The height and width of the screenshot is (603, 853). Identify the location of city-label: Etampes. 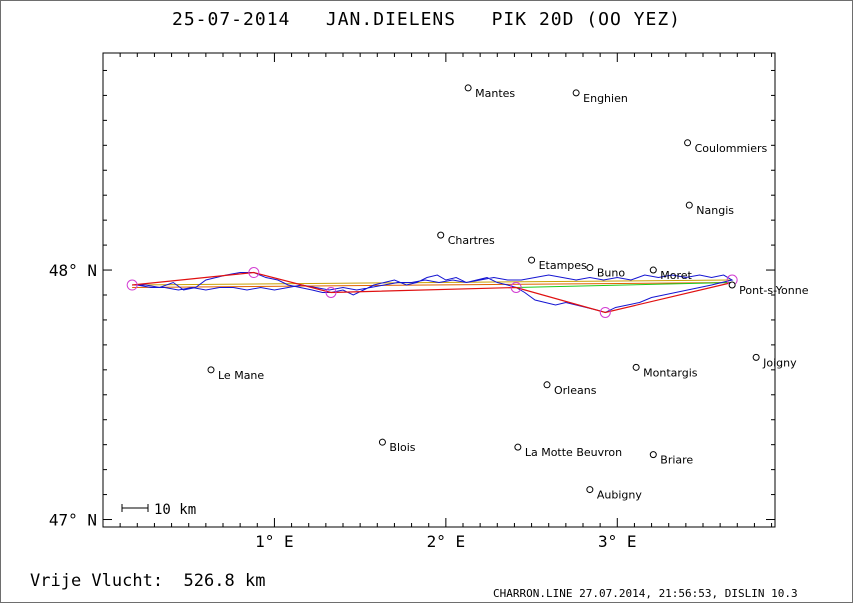
(563, 265).